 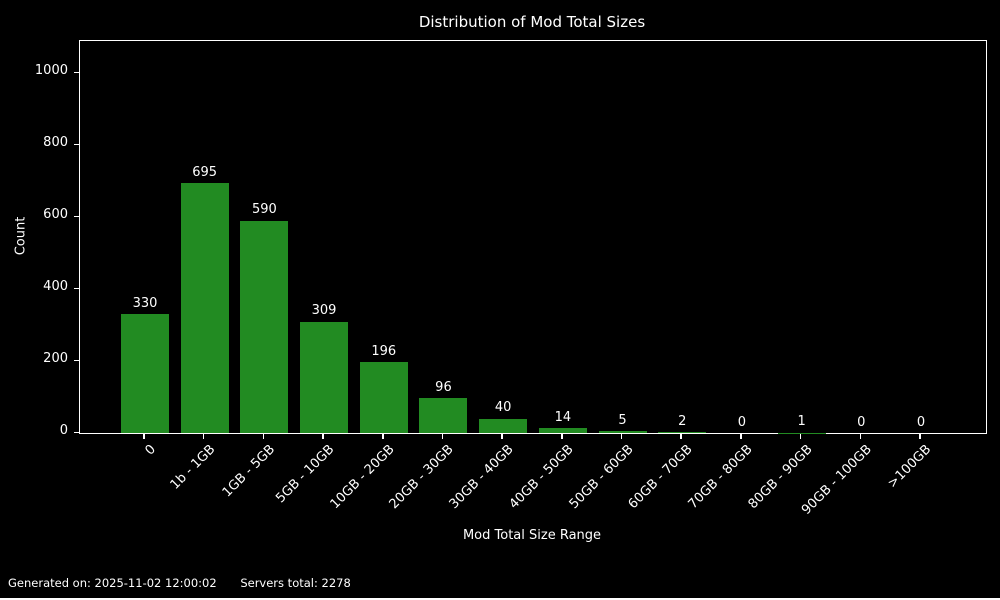 I want to click on bar-value-label: 2, so click(x=682, y=421).